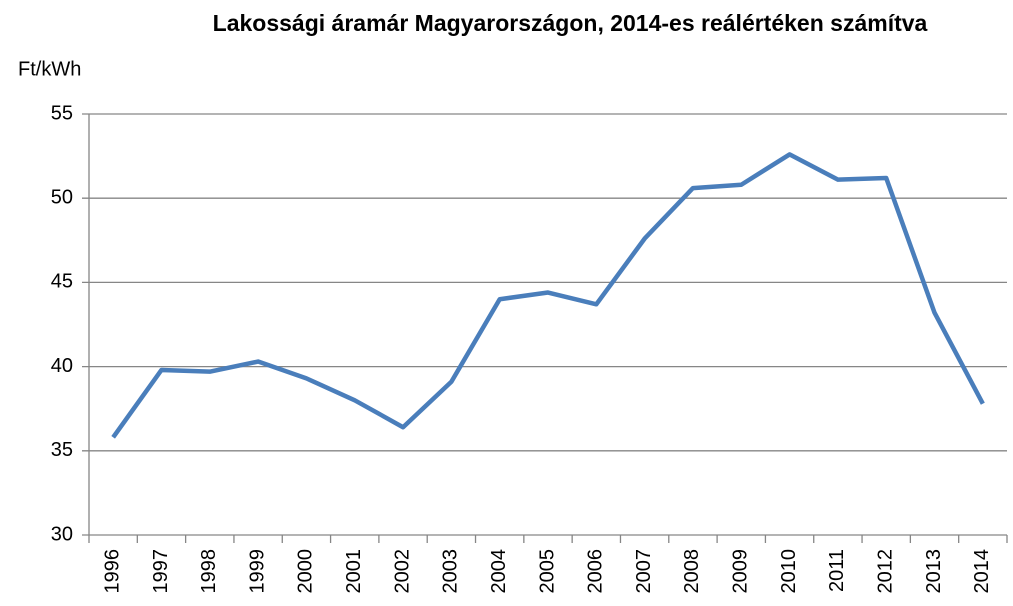 The image size is (1013, 606). Describe the element at coordinates (837, 570) in the screenshot. I see `x-tick-label: 2011` at that location.